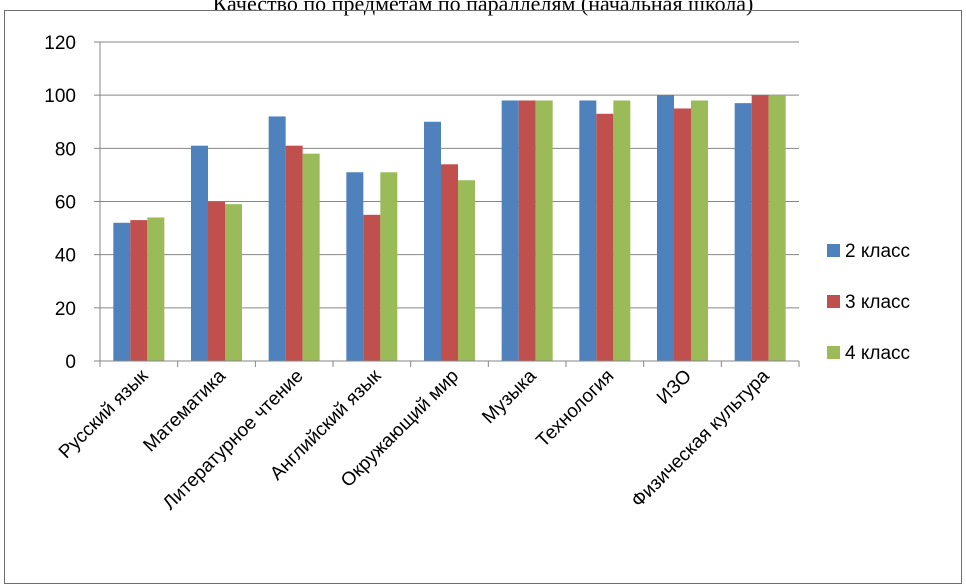 The image size is (966, 586). Describe the element at coordinates (233, 440) in the screenshot. I see `x-tick-label: Литературное чтение` at that location.